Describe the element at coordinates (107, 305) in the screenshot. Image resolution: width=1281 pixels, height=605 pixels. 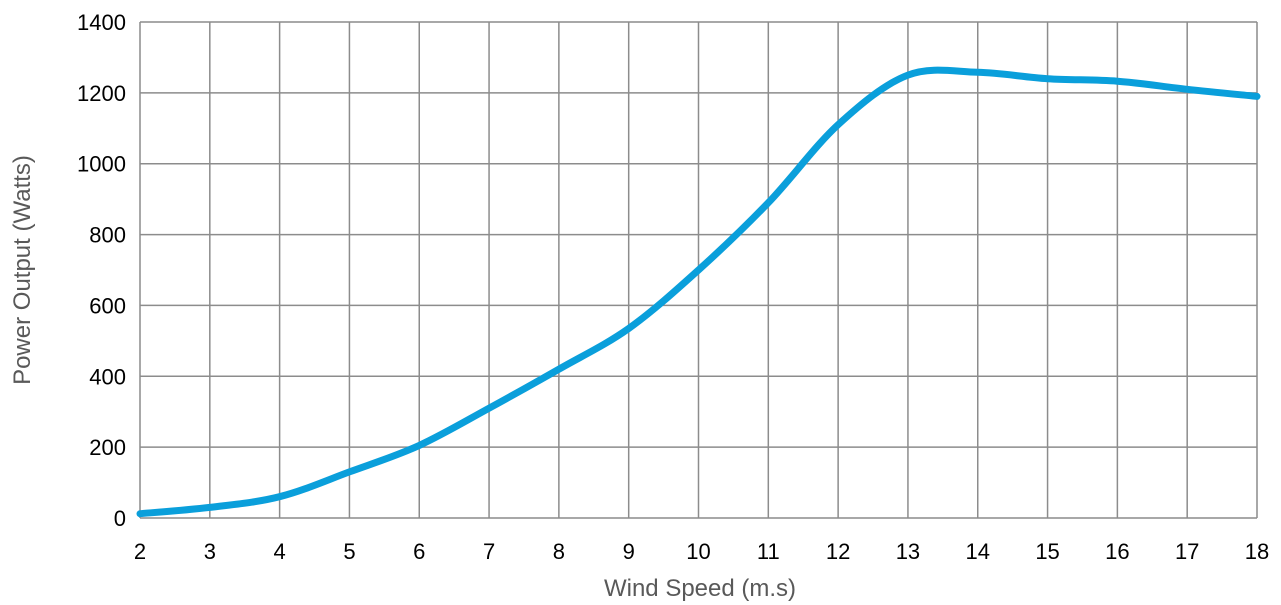
I see `y-tick-label: 600` at that location.